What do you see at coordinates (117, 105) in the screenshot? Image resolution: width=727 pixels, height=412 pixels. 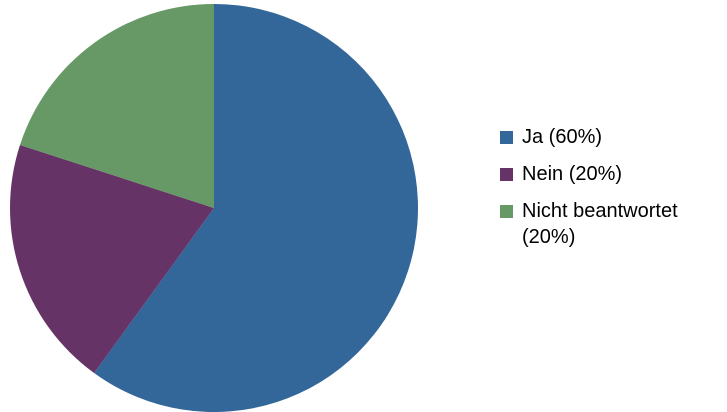 I see `pie-slice` at bounding box center [117, 105].